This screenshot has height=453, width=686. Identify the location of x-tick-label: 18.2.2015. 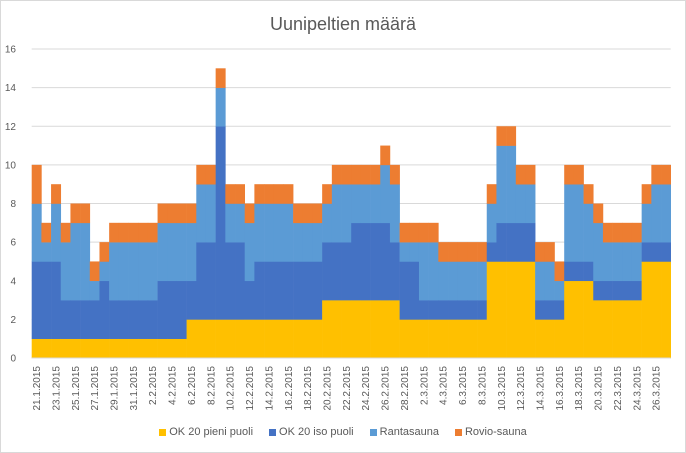
(308, 388).